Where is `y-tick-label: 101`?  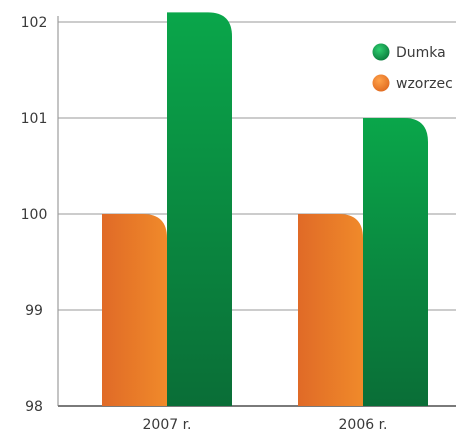
y-tick-label: 101 is located at coordinates (34, 119).